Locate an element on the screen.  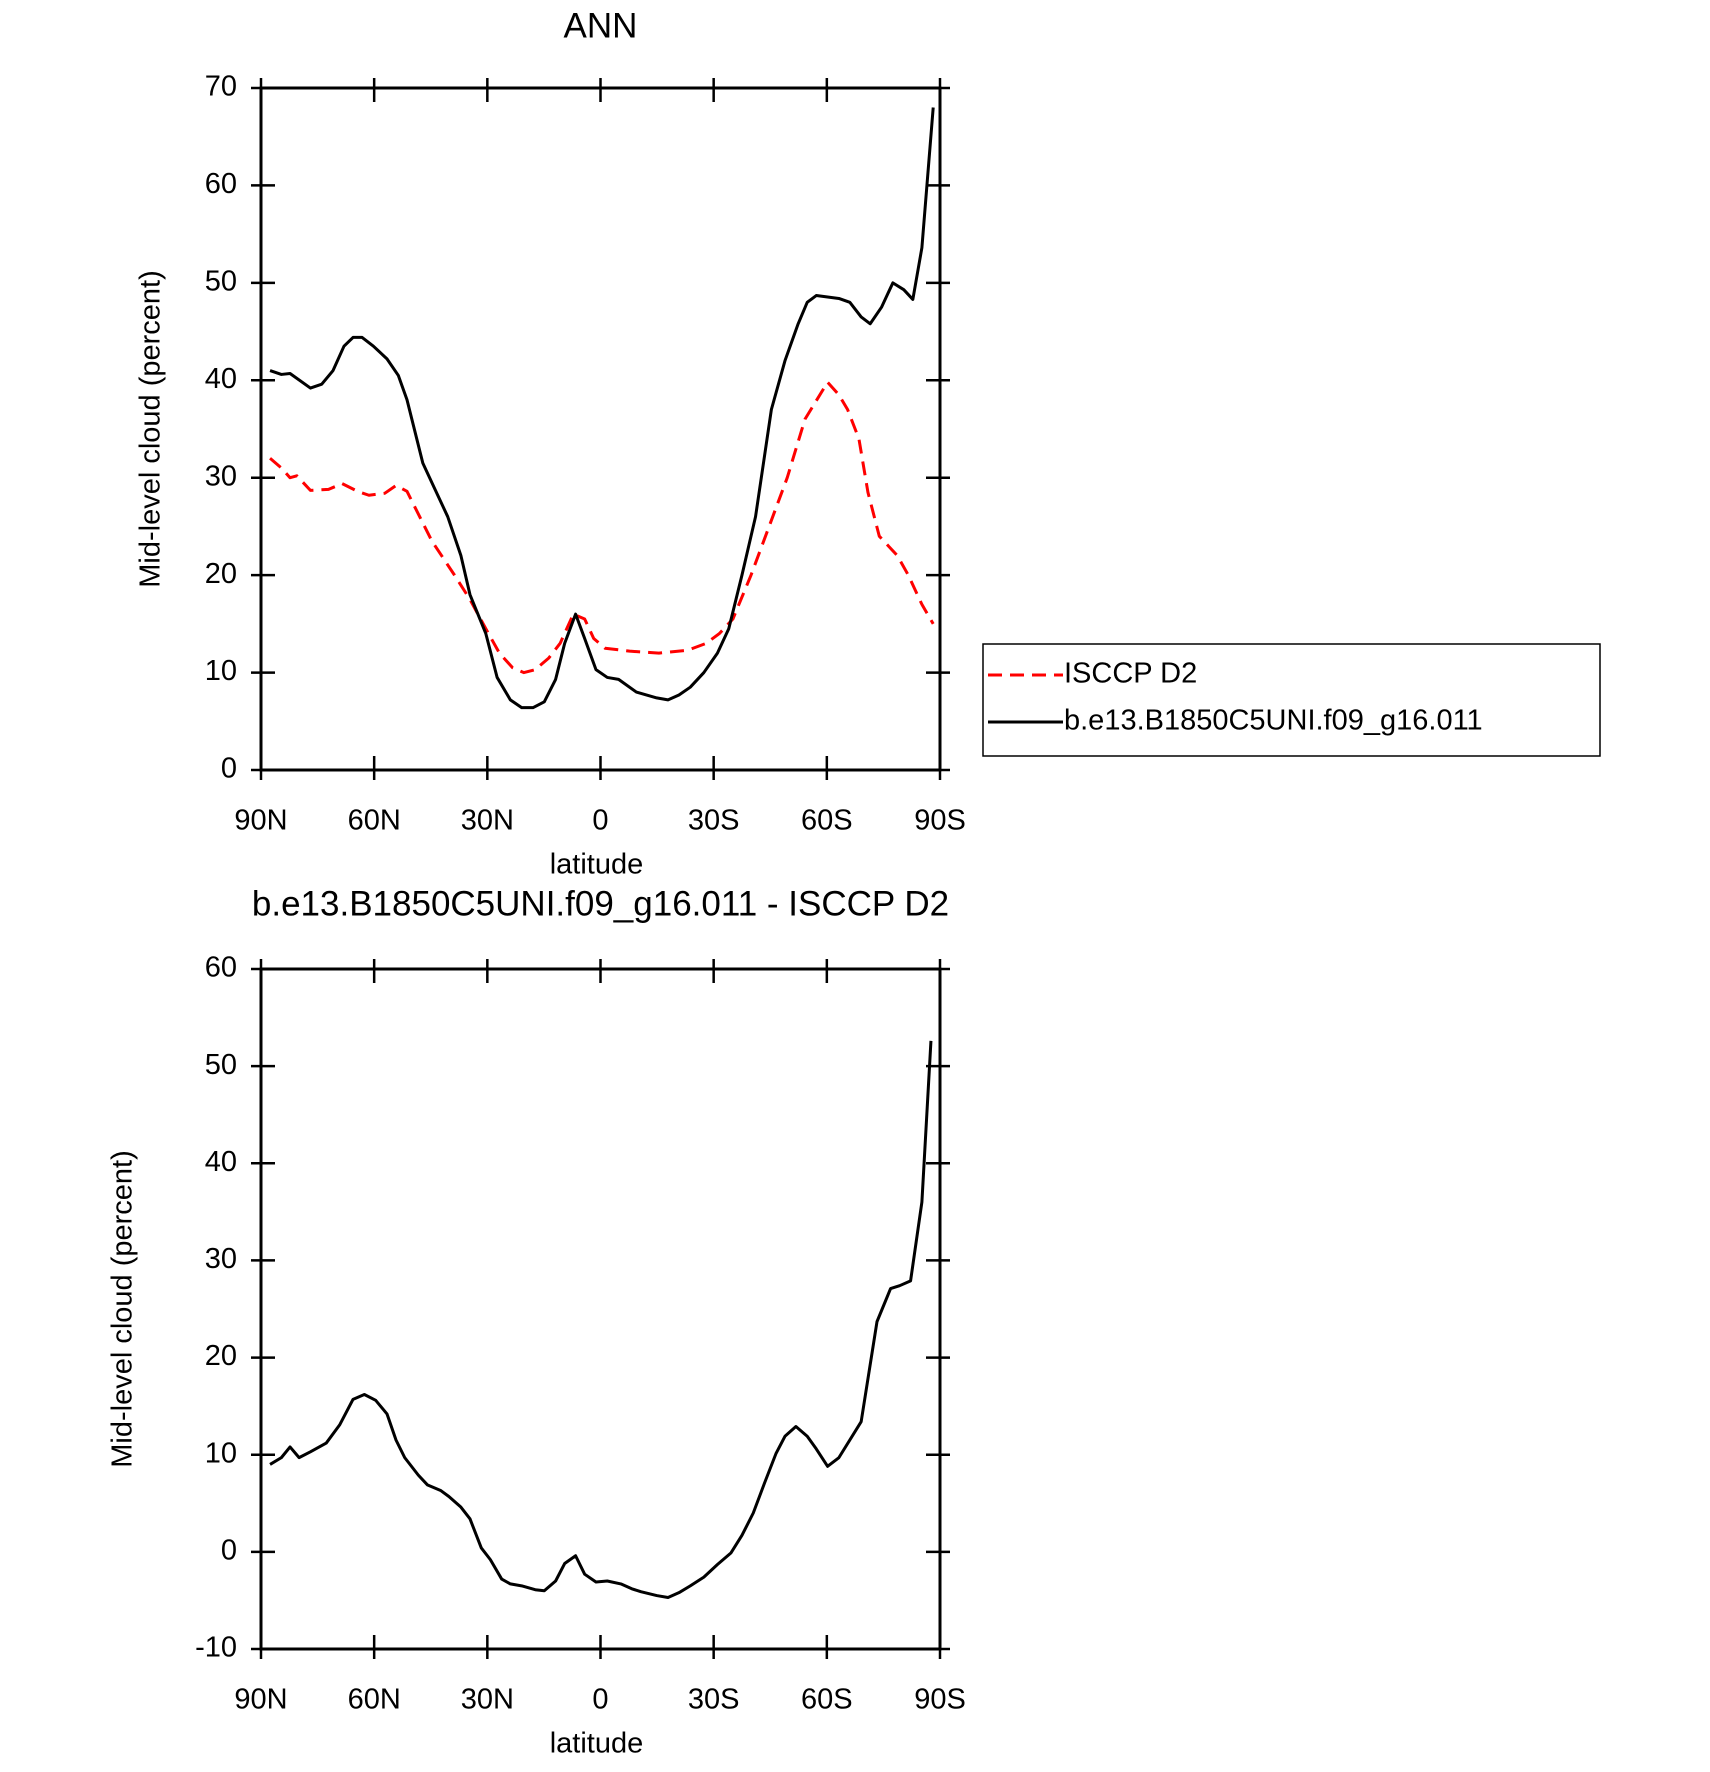
y-tick-label: -10 is located at coordinates (216, 1648).